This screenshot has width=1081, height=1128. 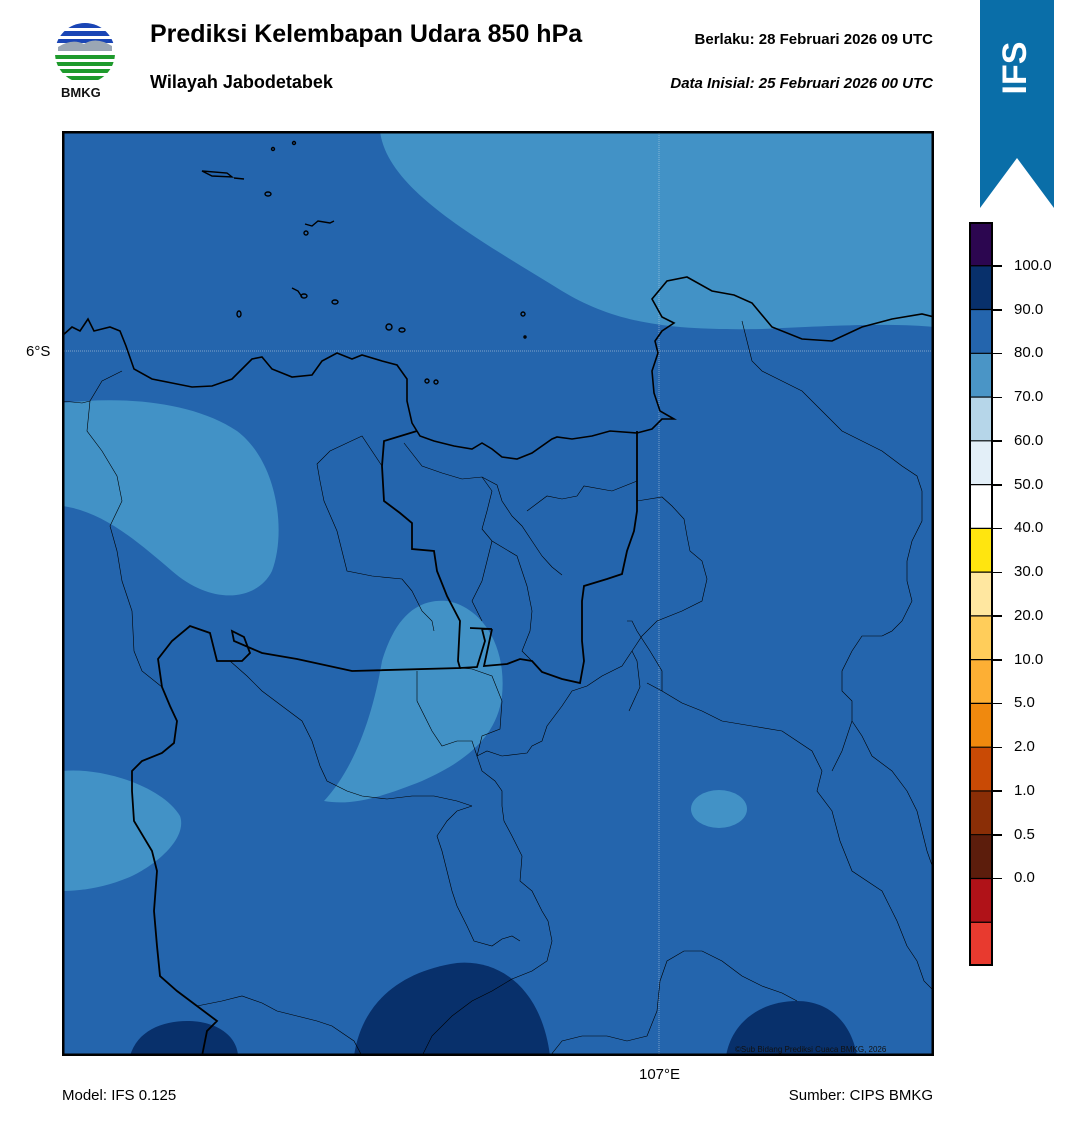 I want to click on bmkg-logo, so click(x=85, y=53).